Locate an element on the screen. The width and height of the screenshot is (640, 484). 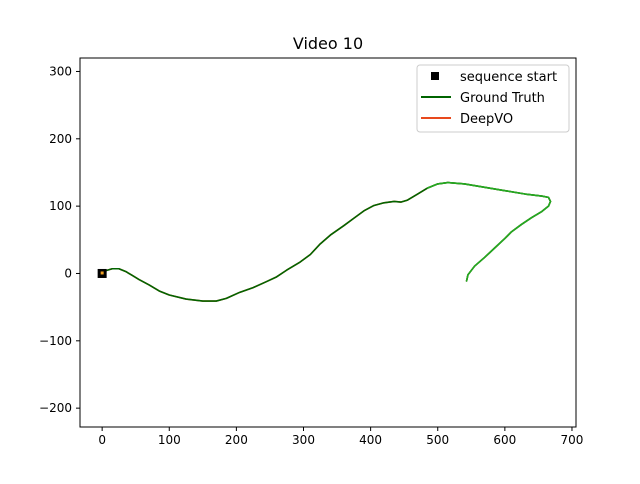
x-axis: 0 100 200 300 400 500 600 700 is located at coordinates (340, 437).